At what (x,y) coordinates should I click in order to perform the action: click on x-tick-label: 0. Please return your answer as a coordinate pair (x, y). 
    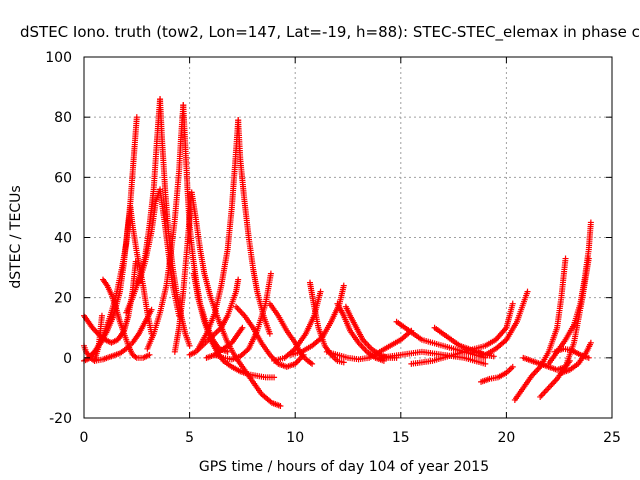
    Looking at the image, I should click on (84, 438).